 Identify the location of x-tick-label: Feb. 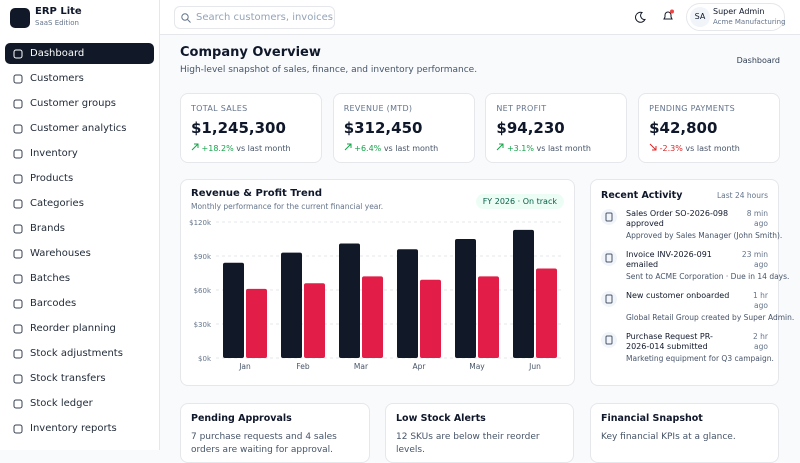
(303, 366).